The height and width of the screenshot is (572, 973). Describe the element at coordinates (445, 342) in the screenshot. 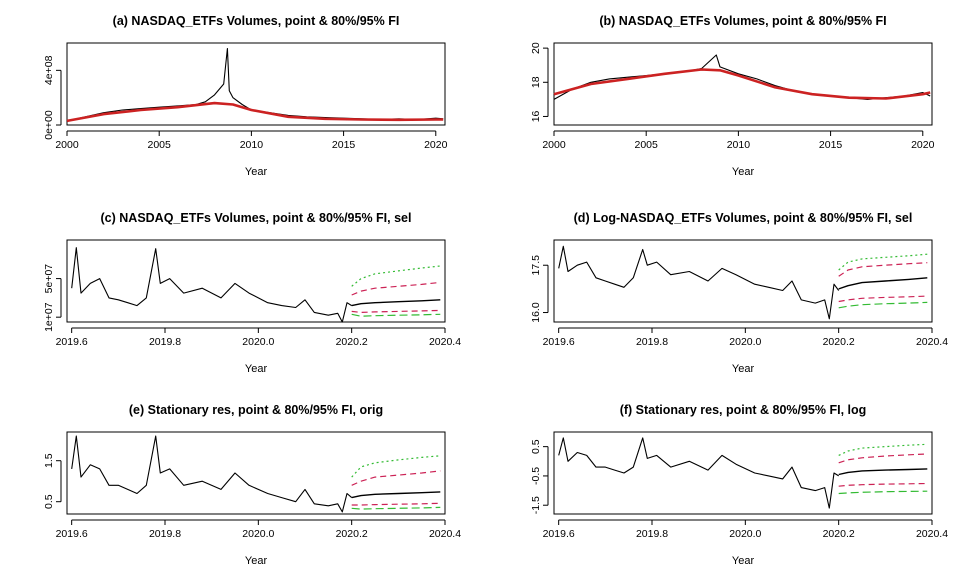

I see `x-tick-label-c: 2020.4` at that location.